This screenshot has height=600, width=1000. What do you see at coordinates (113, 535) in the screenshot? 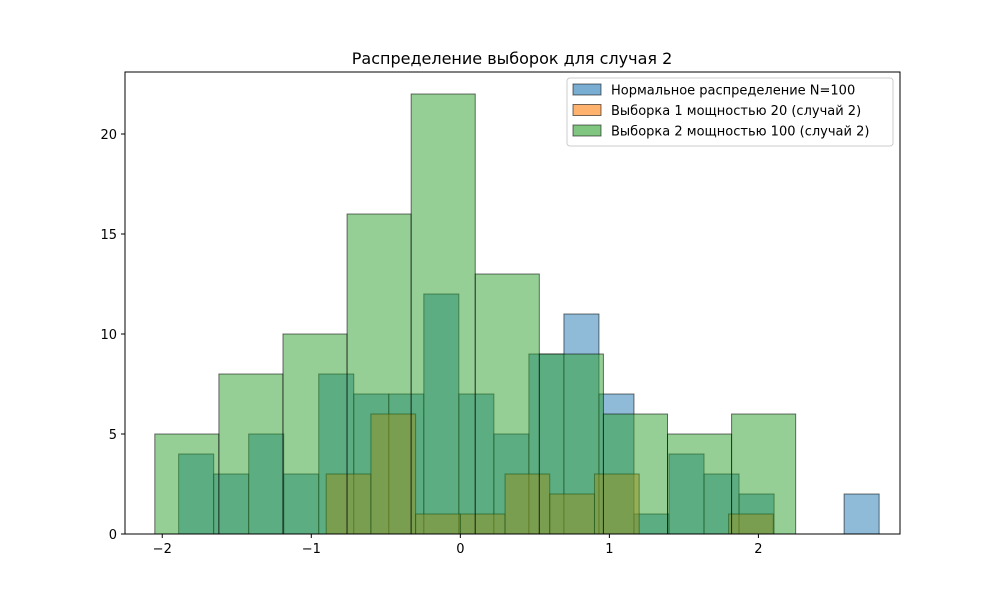
I see `y-tick-label: 0` at bounding box center [113, 535].